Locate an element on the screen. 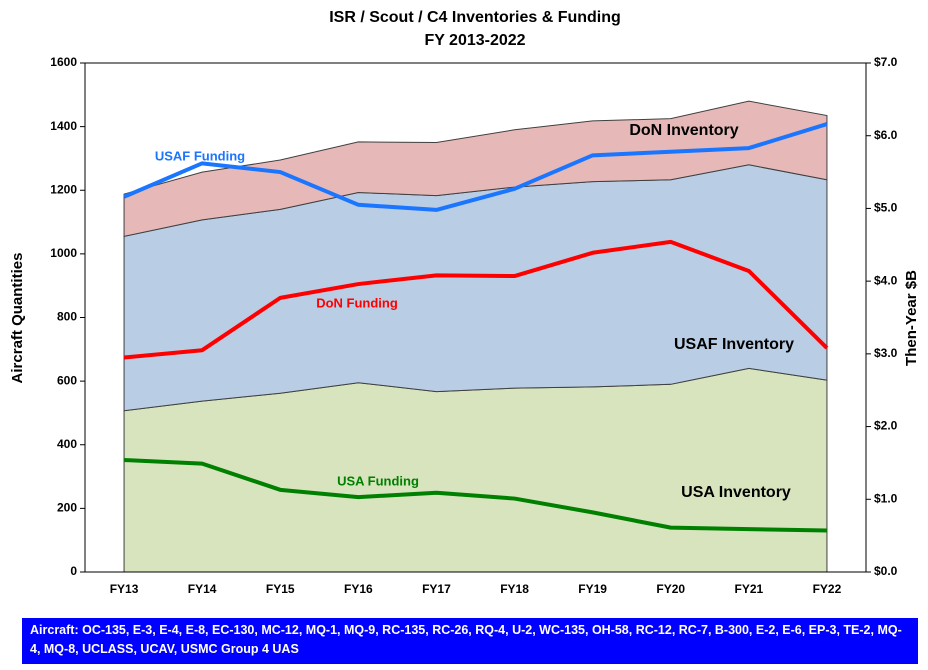 This screenshot has height=670, width=928. y-axis-title: Aircraft Quantities is located at coordinates (17, 318).